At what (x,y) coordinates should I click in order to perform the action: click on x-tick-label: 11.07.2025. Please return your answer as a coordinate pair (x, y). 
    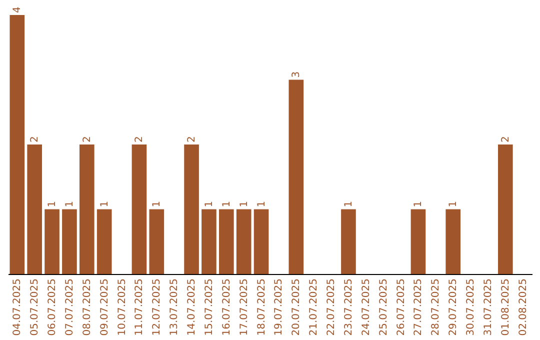
    Looking at the image, I should click on (140, 307).